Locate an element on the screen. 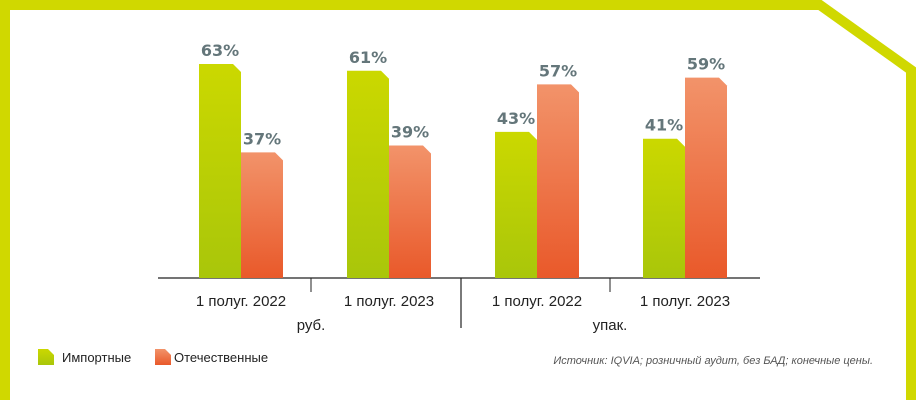  value-label-domestic-1: 37% is located at coordinates (262, 138).